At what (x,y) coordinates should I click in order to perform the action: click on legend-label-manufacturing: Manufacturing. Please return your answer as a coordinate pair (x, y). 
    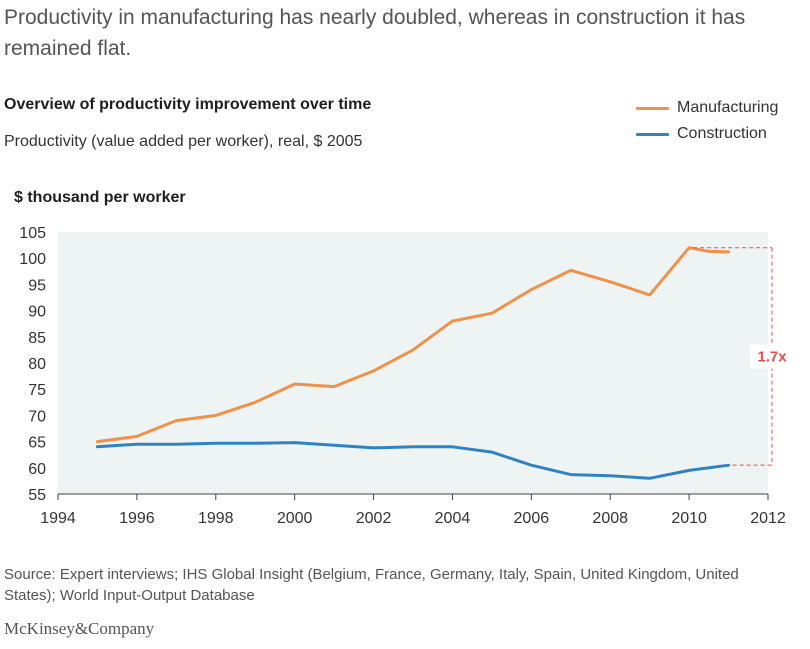
    Looking at the image, I should click on (728, 107).